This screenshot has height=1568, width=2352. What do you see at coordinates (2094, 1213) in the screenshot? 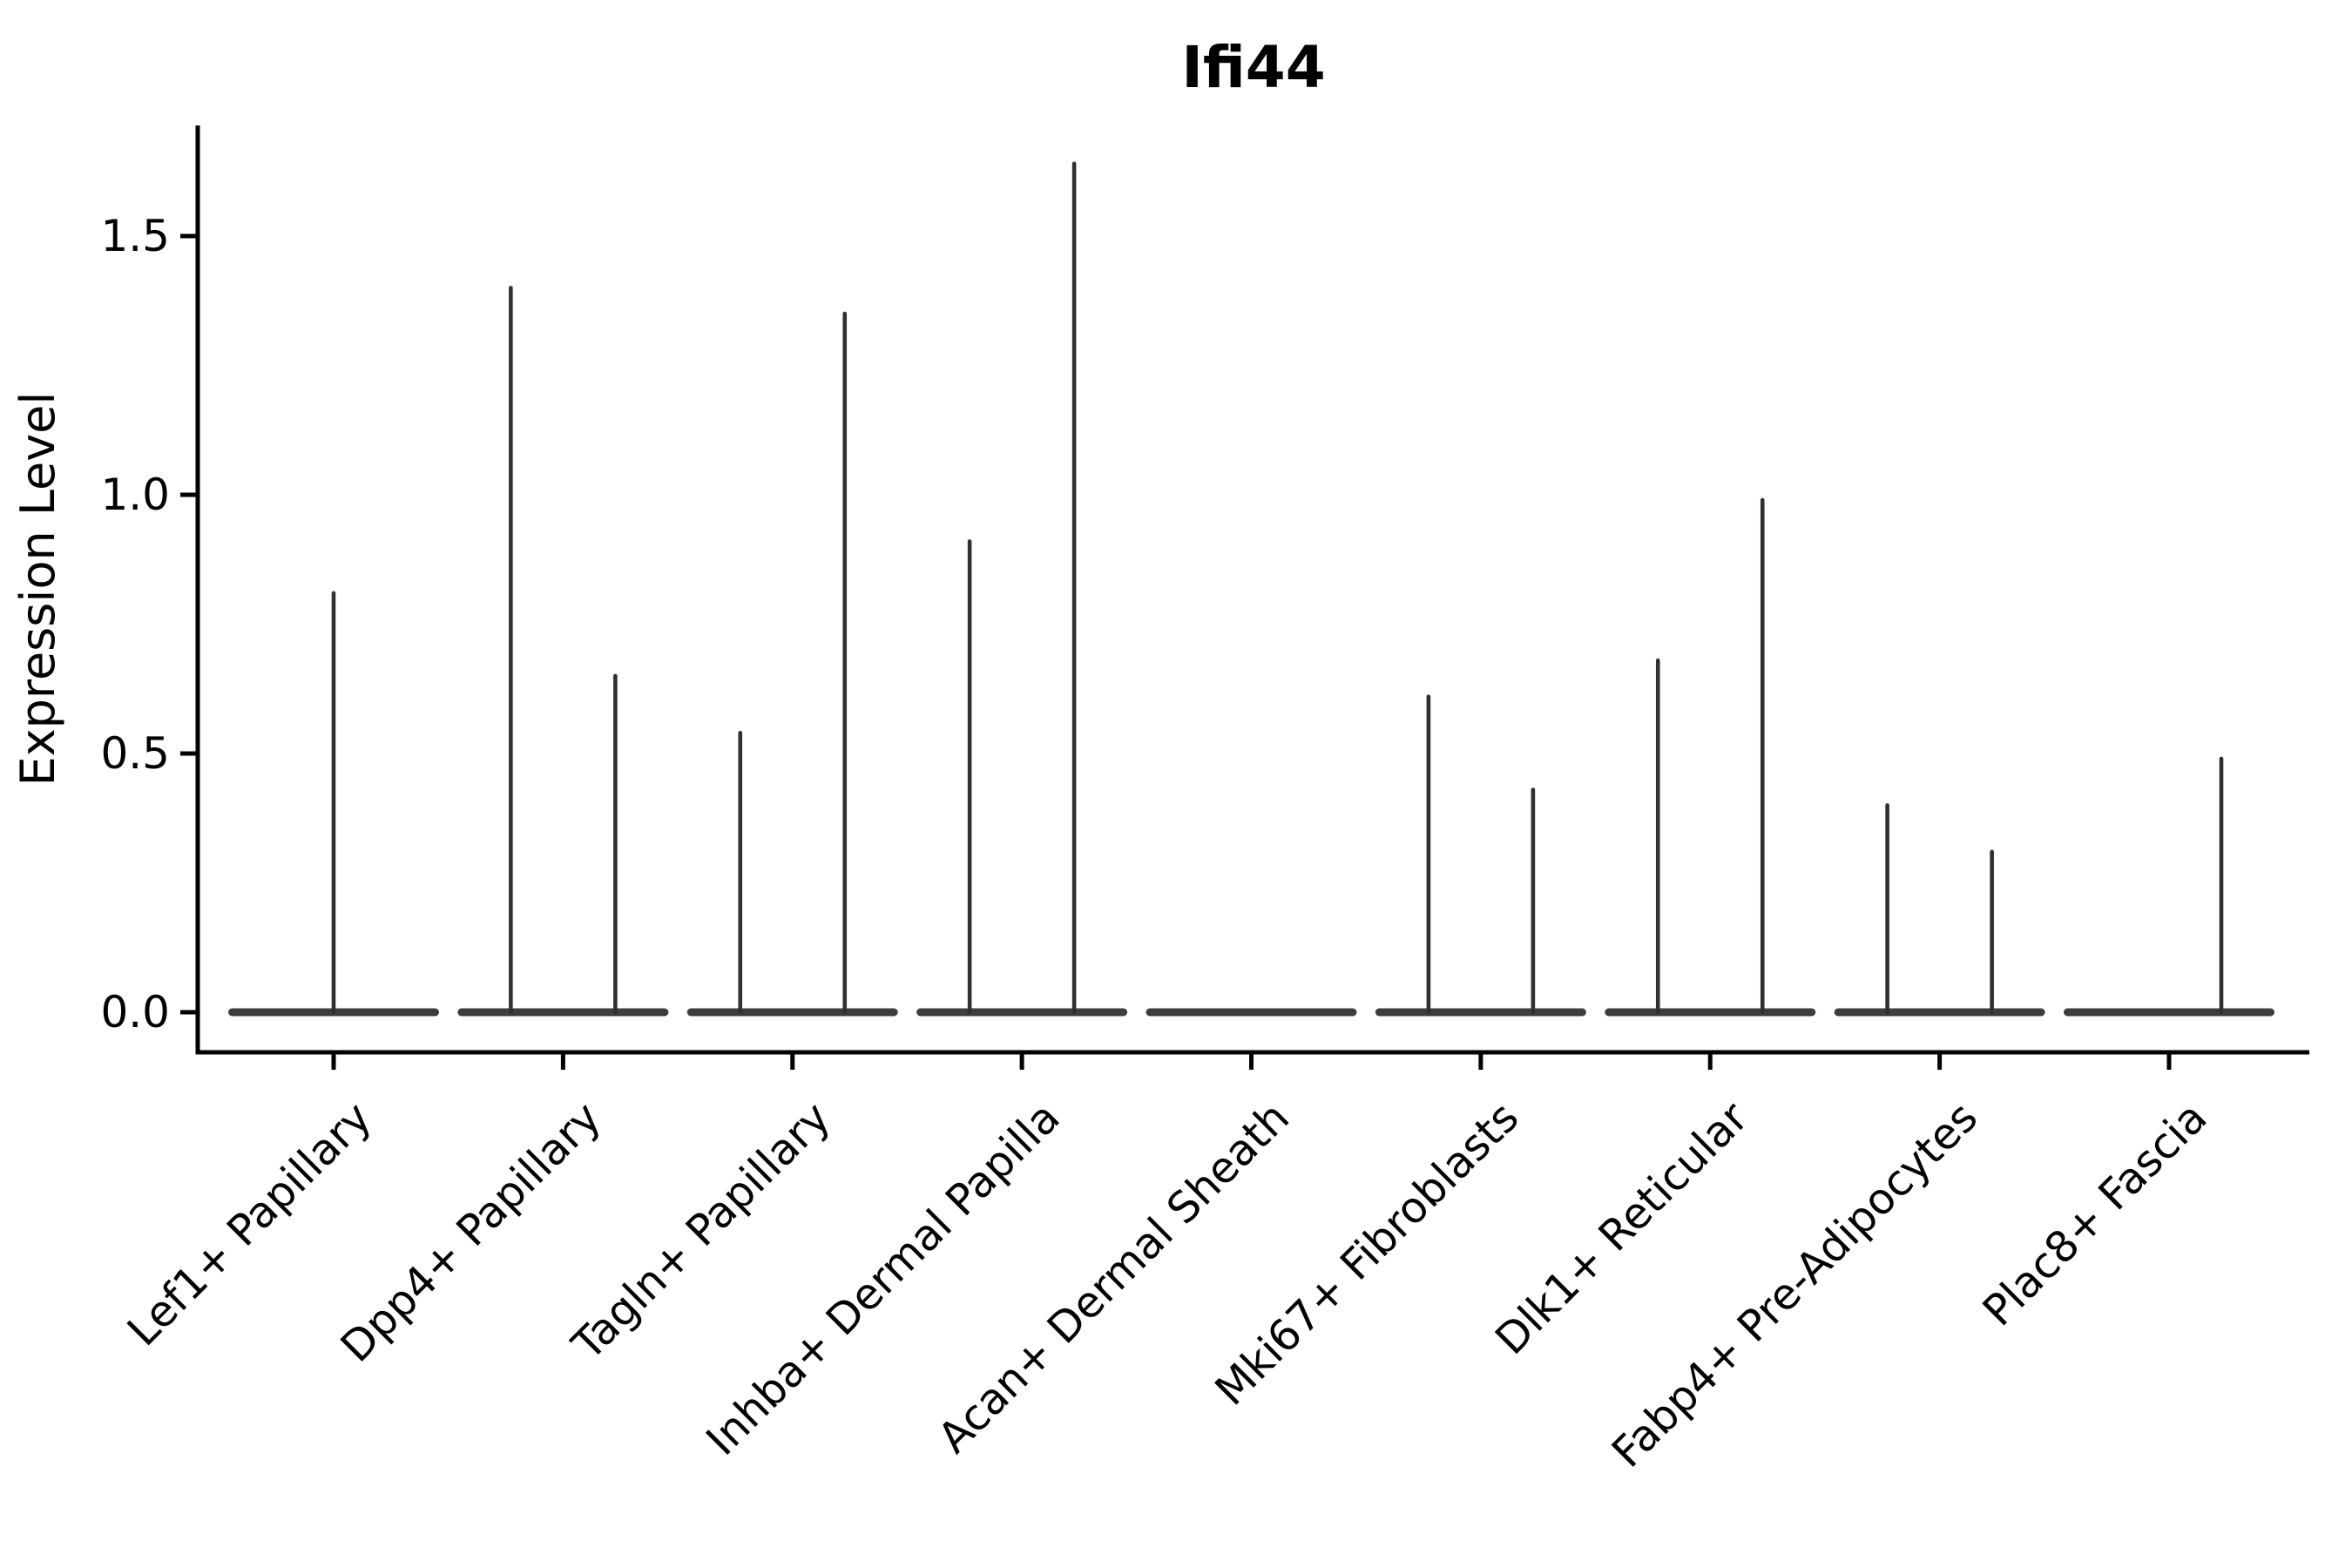
I see `x-tick-label: Plac8+ Fascia` at bounding box center [2094, 1213].